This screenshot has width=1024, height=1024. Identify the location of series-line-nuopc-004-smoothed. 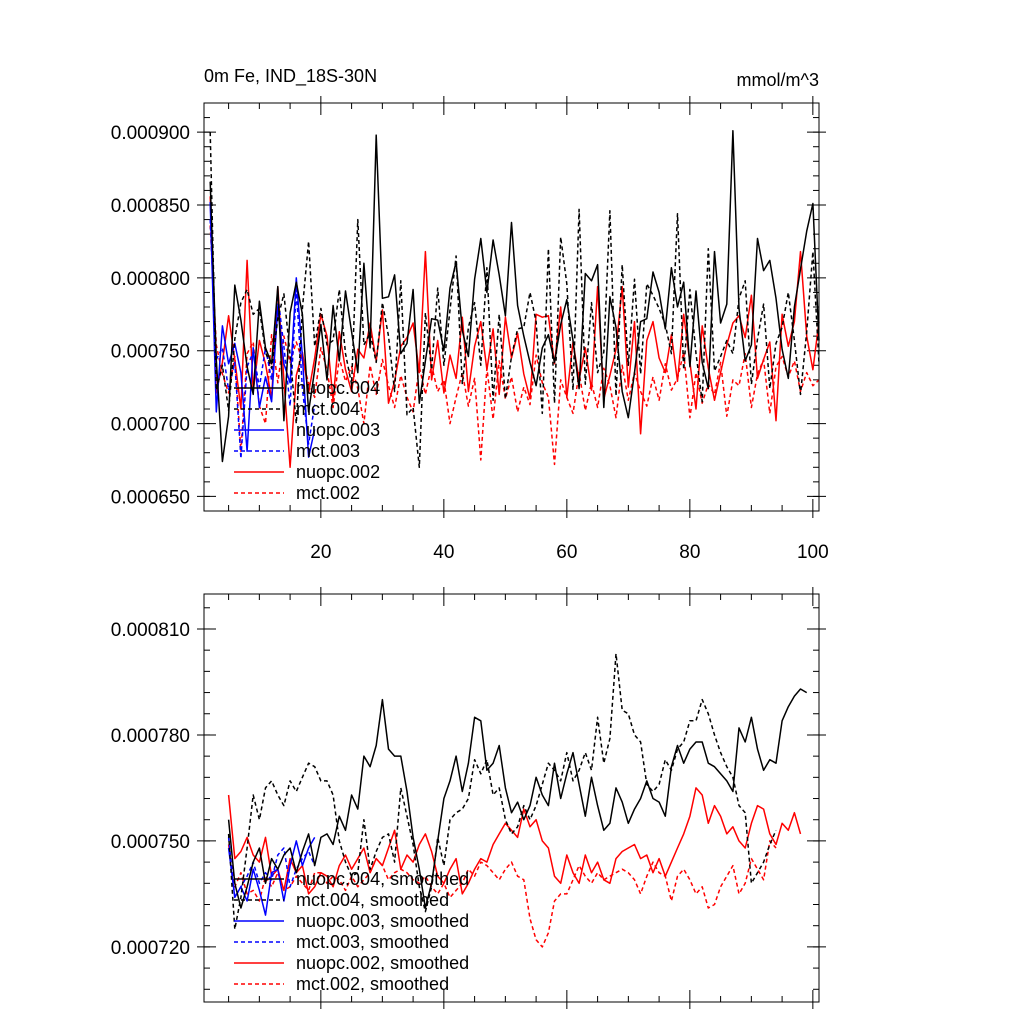
(517, 798).